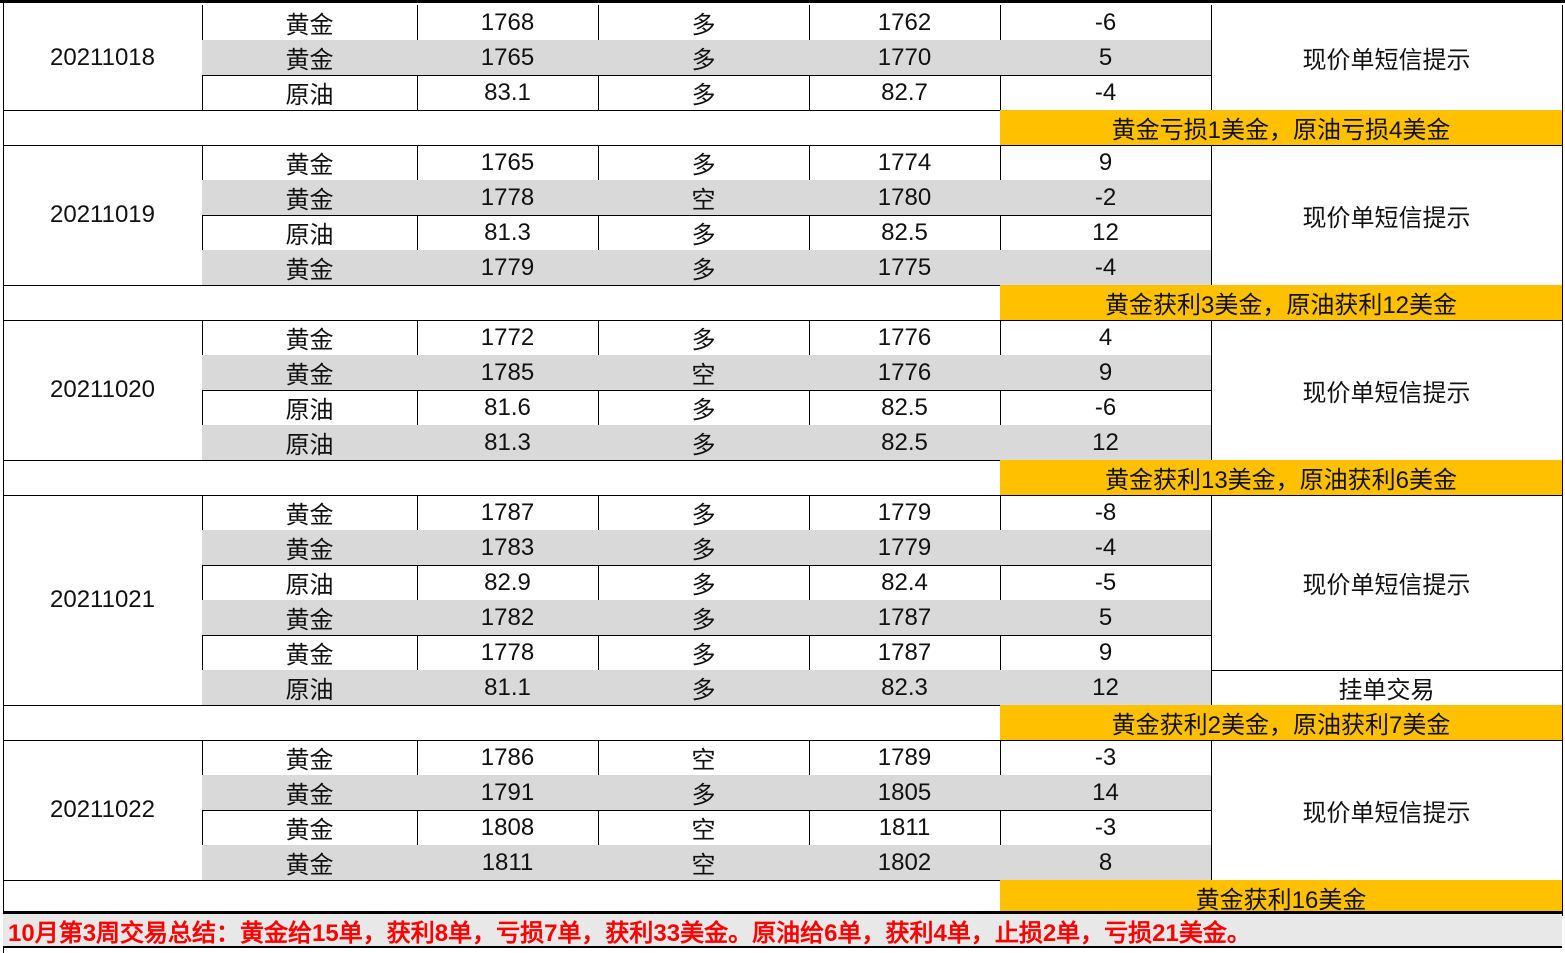 The image size is (1565, 953). I want to click on daily-summary-cell: 黄金获利2美金，原油获利7美金, so click(1281, 723).